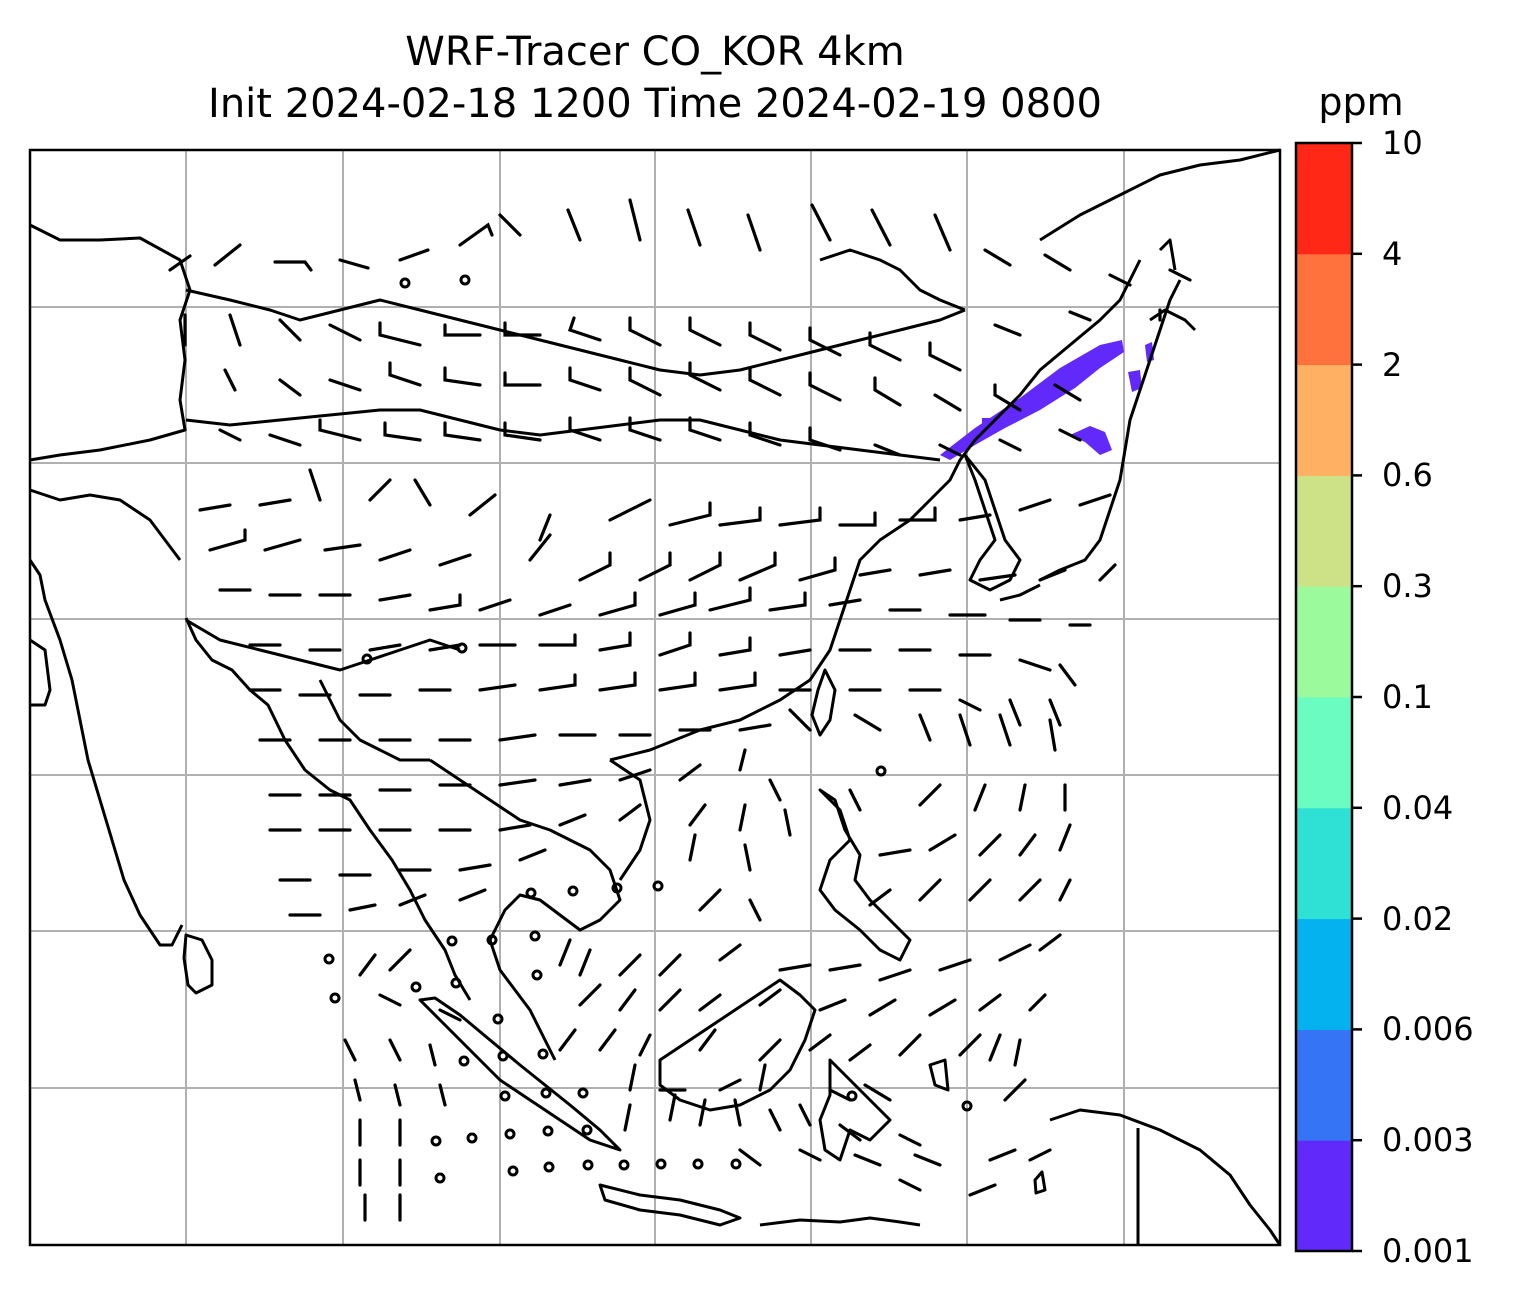 The width and height of the screenshot is (1528, 1306). What do you see at coordinates (655, 52) in the screenshot?
I see `title-line-1: WRF-Tracer CO_KOR 4km` at bounding box center [655, 52].